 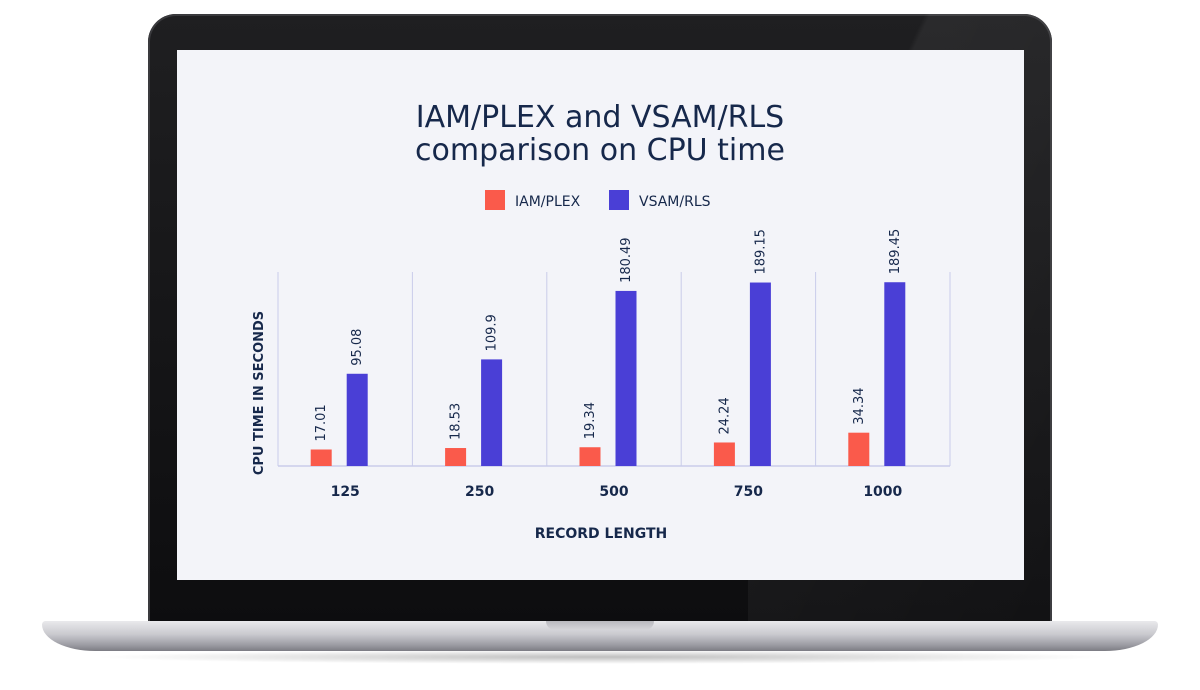 What do you see at coordinates (600, 625) in the screenshot?
I see `laptop-notch` at bounding box center [600, 625].